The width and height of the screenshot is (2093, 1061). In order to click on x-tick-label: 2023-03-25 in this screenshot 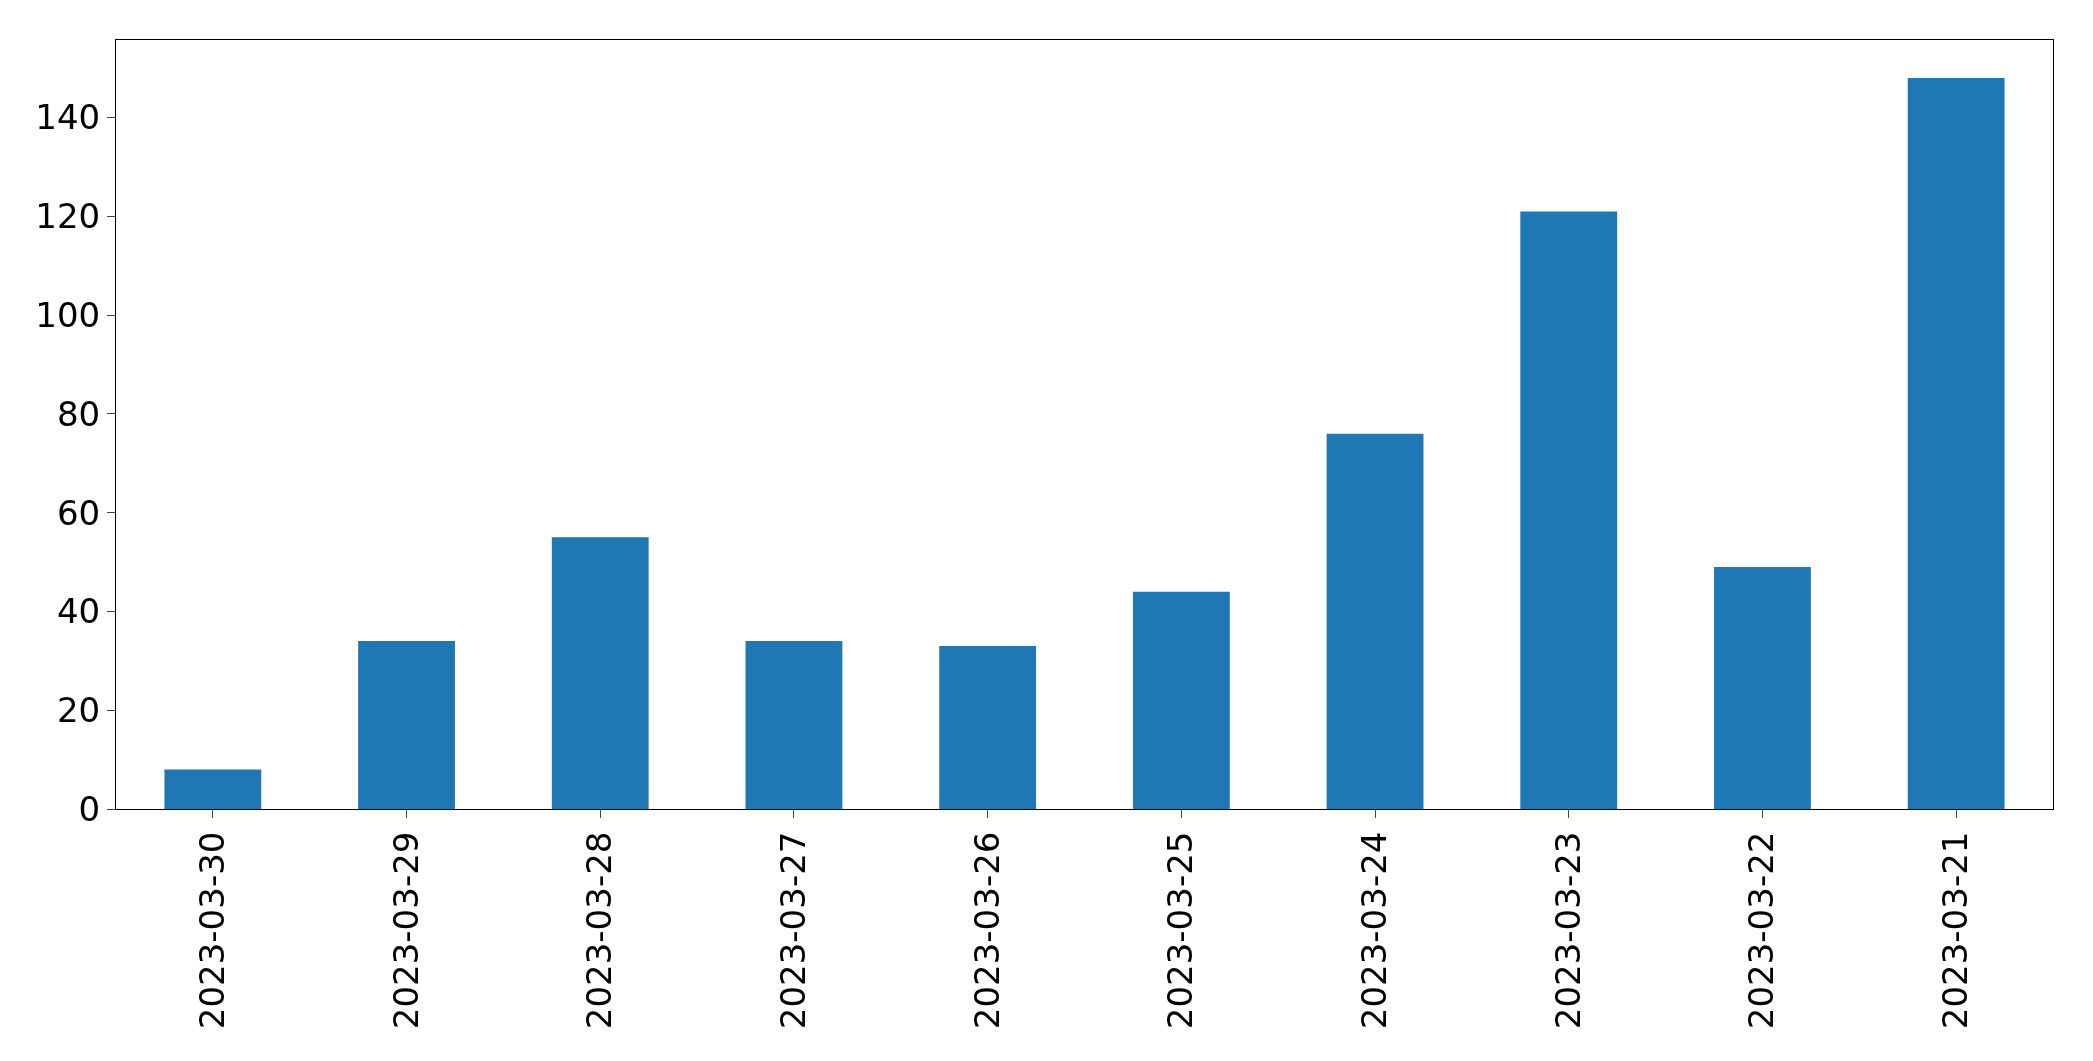, I will do `click(1180, 930)`.